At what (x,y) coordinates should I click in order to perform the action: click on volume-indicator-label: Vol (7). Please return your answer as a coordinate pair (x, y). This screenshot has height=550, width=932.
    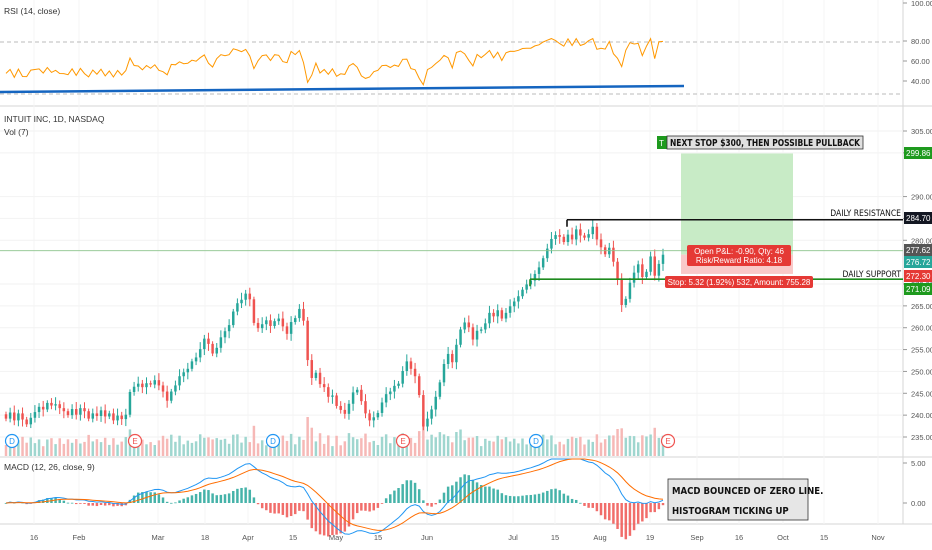
    Looking at the image, I should click on (16, 132).